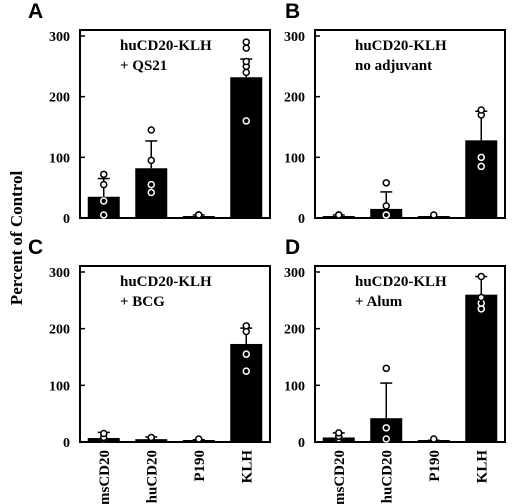  I want to click on panel-letter: B, so click(292, 11).